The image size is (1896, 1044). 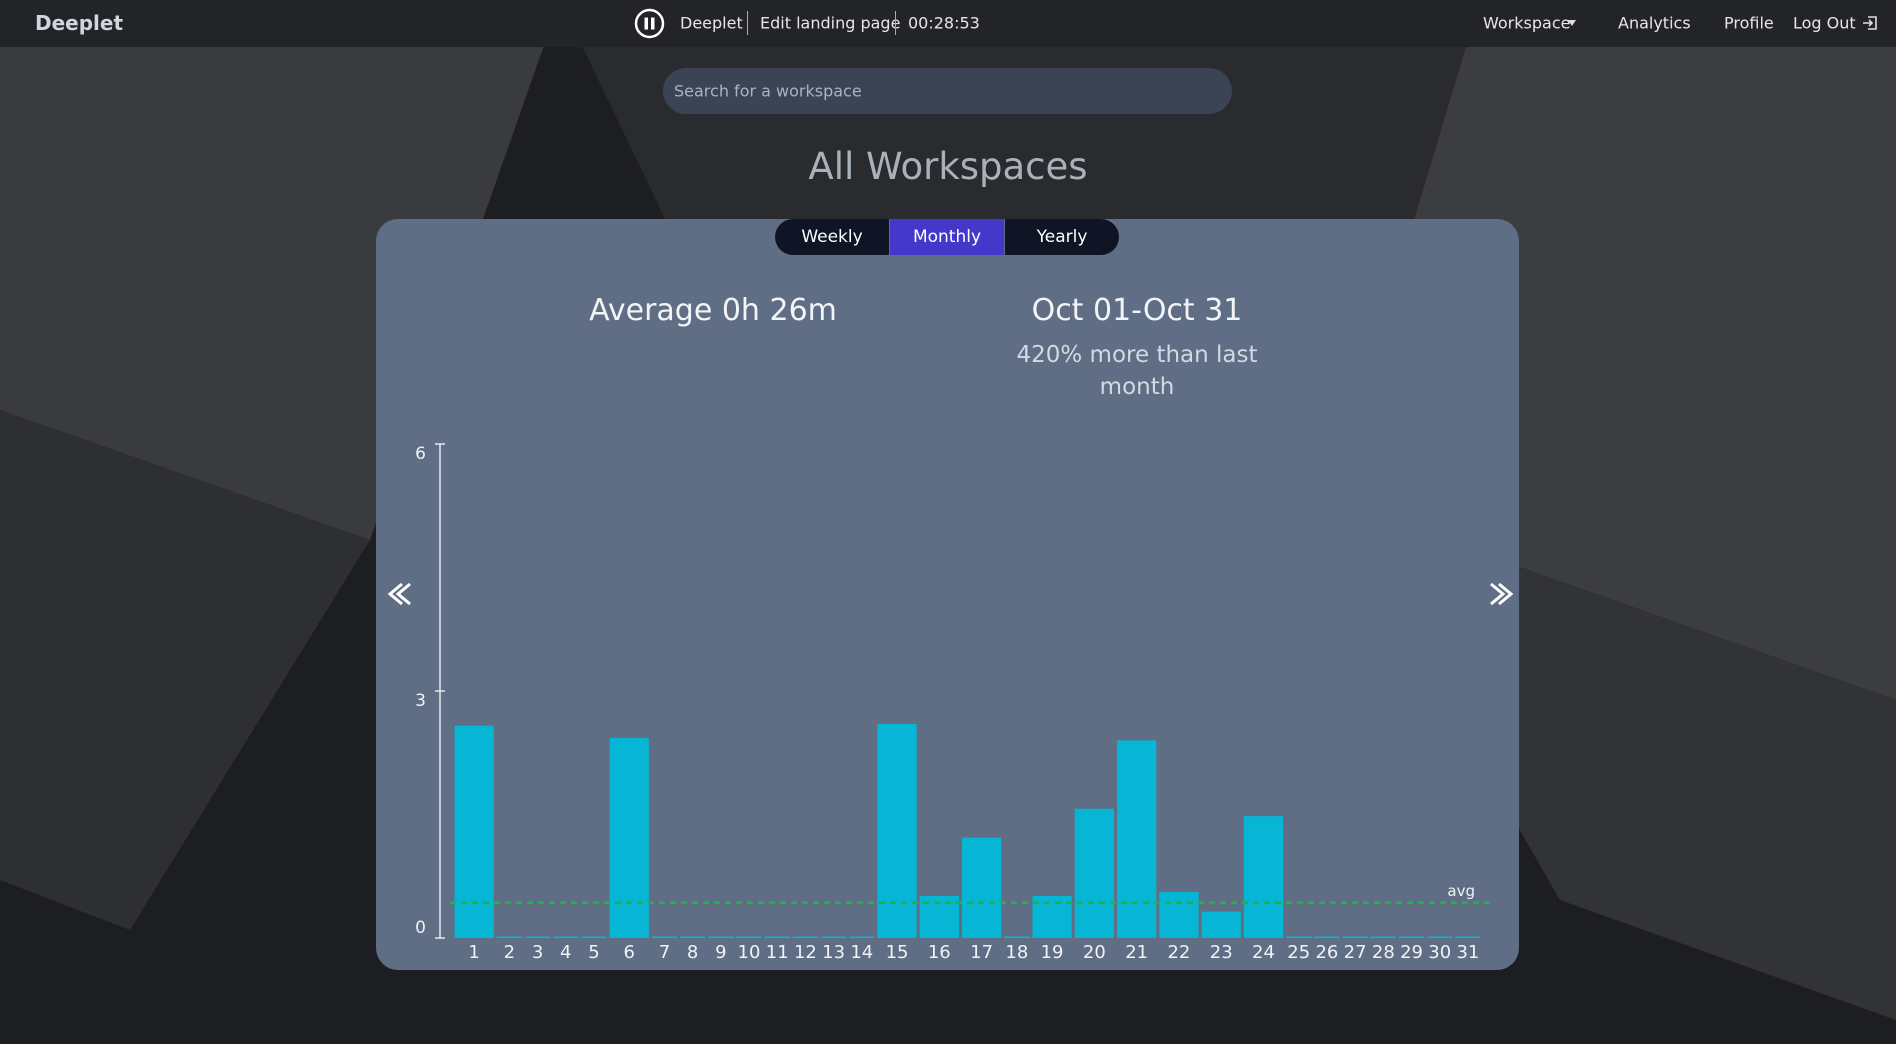 What do you see at coordinates (768, 91) in the screenshot?
I see `search-placeholder: Search for a workspace` at bounding box center [768, 91].